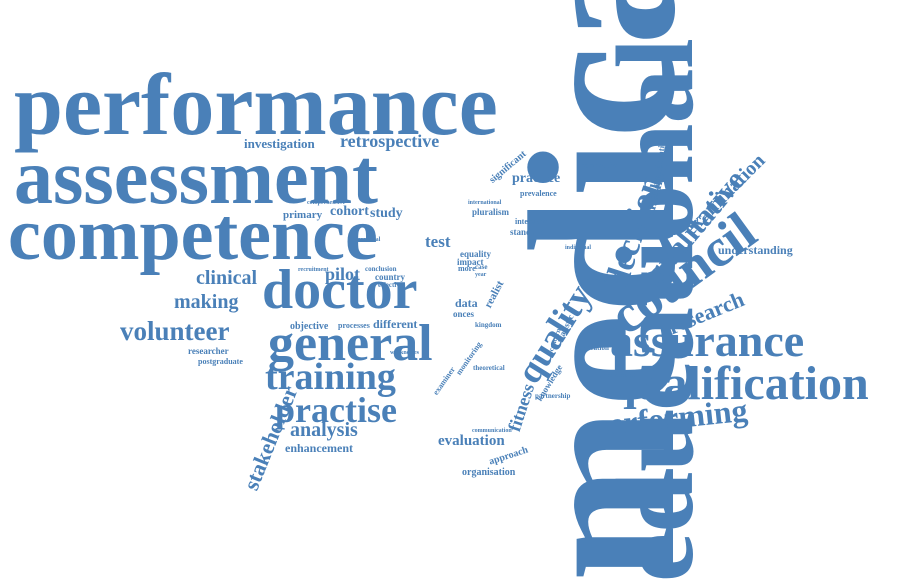 Image resolution: width=900 pixels, height=584 pixels. What do you see at coordinates (336, 410) in the screenshot?
I see `word-practise: practise` at bounding box center [336, 410].